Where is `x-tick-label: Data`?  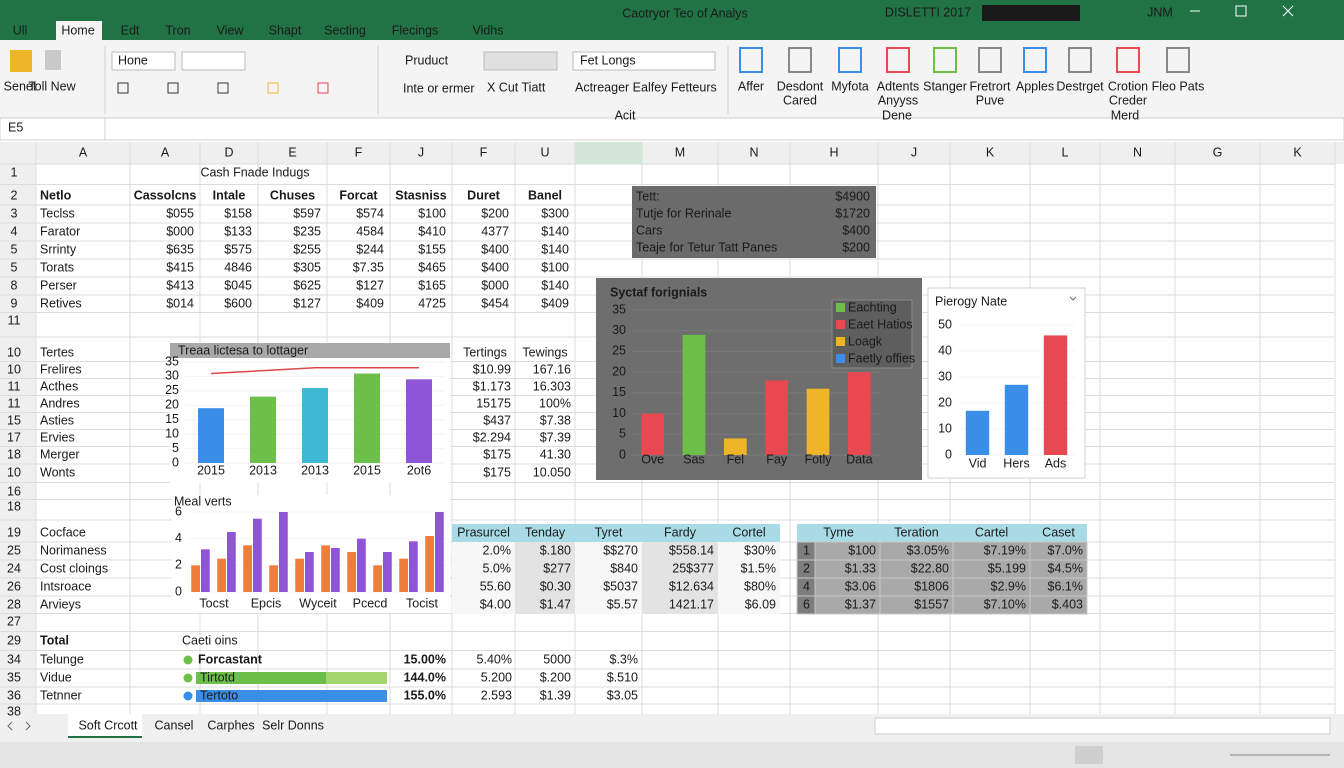 x-tick-label: Data is located at coordinates (859, 459).